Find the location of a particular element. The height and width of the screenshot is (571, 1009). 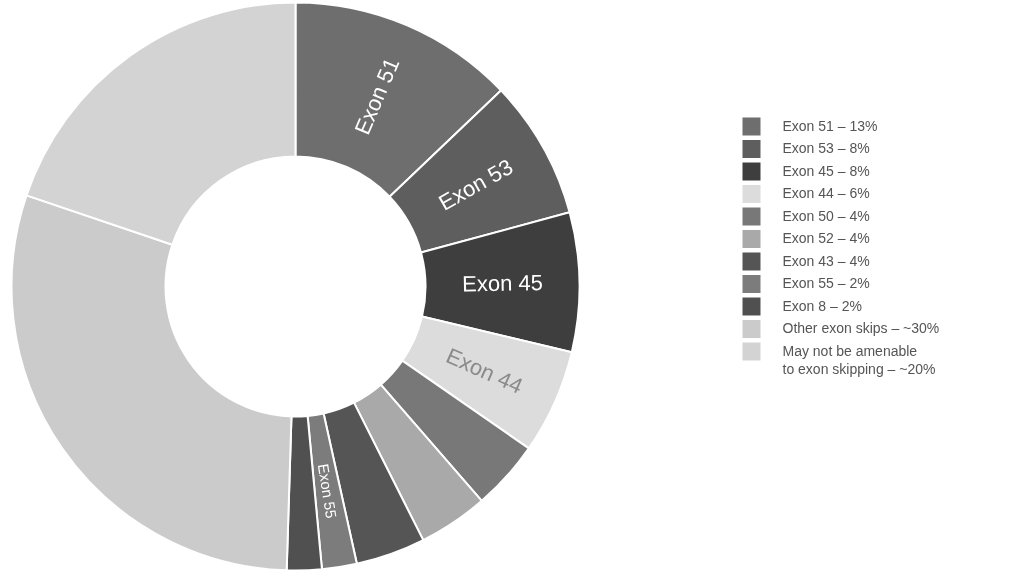

legend-label: Exon 55 – 2% is located at coordinates (826, 283).